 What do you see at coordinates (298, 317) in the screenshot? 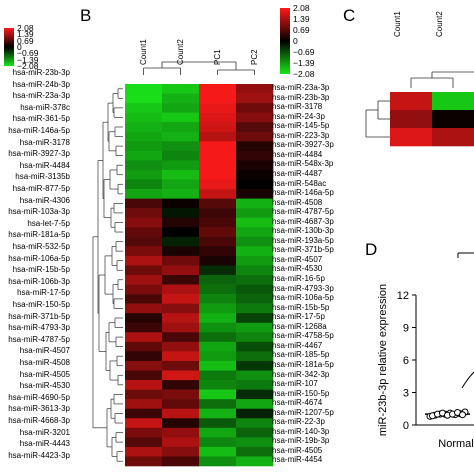
I see `heatmap-row-label: hsa-miR-17-5p` at bounding box center [298, 317].